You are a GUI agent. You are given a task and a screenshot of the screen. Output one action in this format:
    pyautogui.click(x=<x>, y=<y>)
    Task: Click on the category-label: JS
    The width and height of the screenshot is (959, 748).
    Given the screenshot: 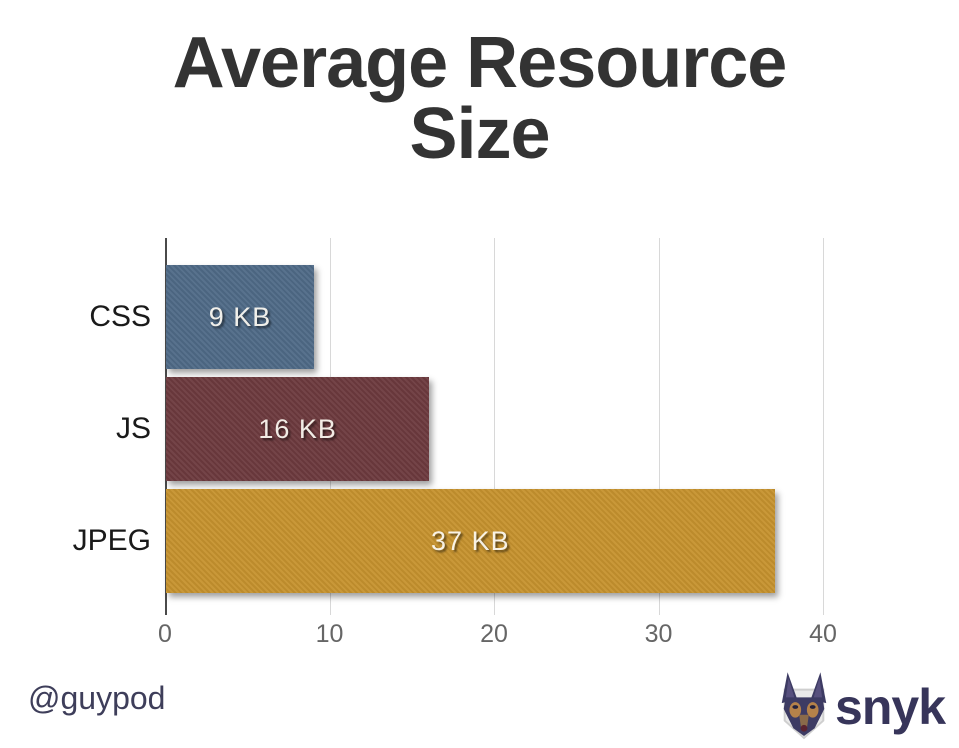 What is the action you would take?
    pyautogui.click(x=133, y=428)
    